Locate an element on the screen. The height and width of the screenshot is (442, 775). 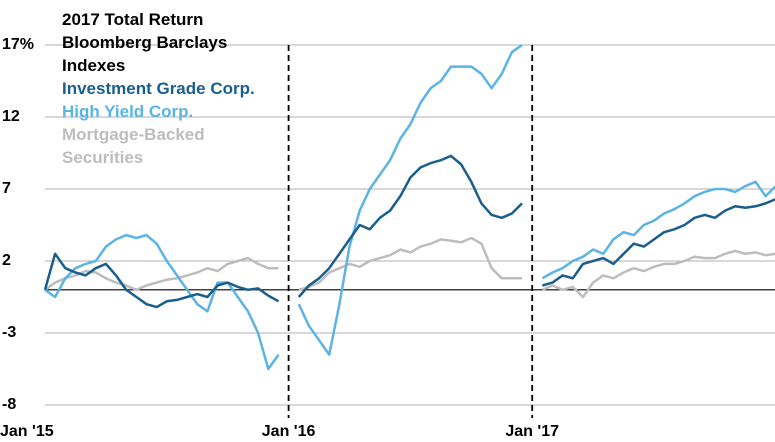
x-tick-label: Jan '16 is located at coordinates (289, 431).